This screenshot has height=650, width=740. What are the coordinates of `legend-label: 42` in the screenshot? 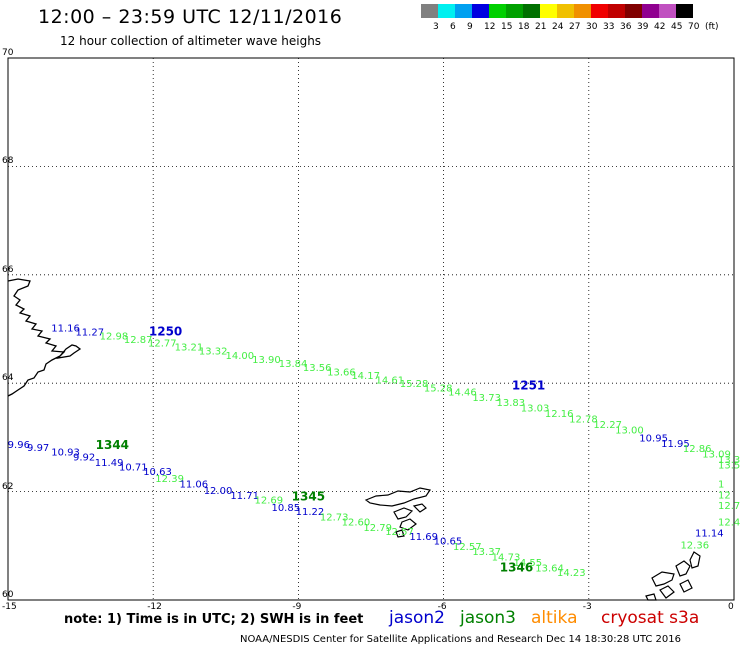 It's located at (660, 27).